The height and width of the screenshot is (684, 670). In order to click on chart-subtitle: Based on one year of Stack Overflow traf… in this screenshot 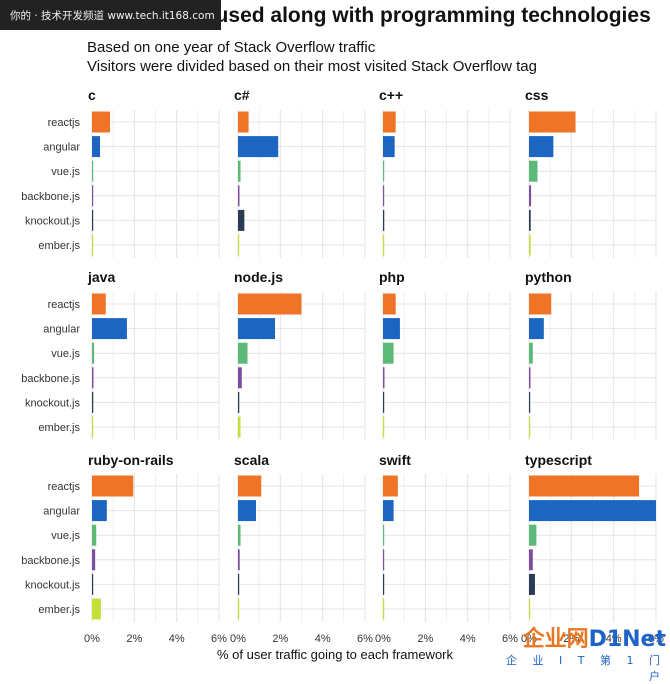, I will do `click(312, 57)`.